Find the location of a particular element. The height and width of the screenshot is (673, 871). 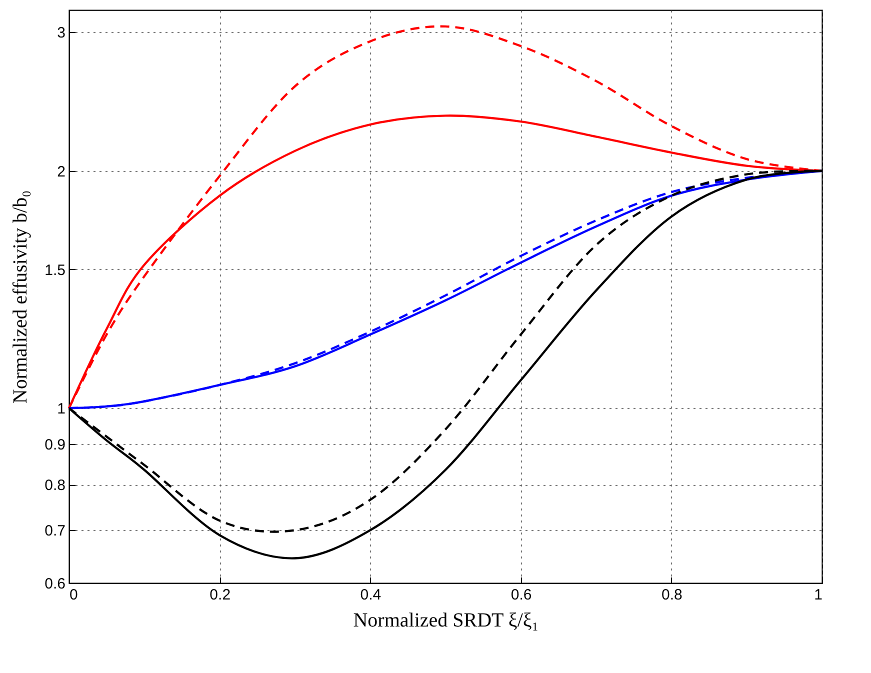

y-tick-label: 0.8 is located at coordinates (55, 485).